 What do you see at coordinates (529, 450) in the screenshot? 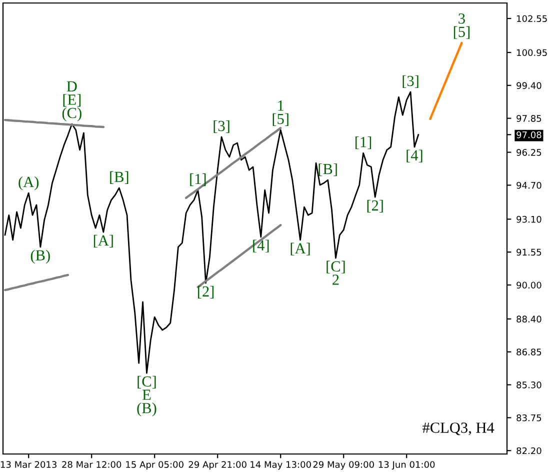
I see `y-tick-label: 82.20` at bounding box center [529, 450].